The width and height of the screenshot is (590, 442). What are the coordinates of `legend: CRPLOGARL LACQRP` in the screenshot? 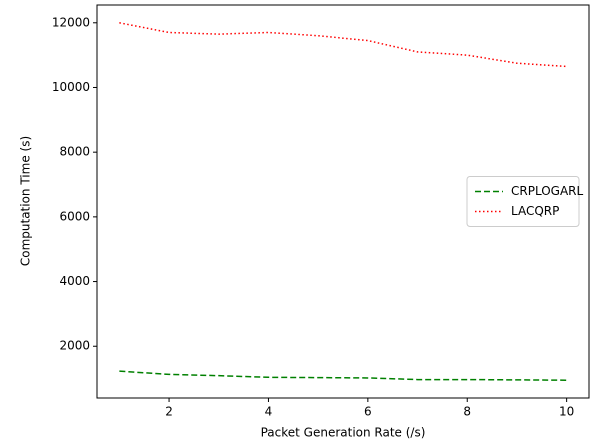 It's located at (525, 201).